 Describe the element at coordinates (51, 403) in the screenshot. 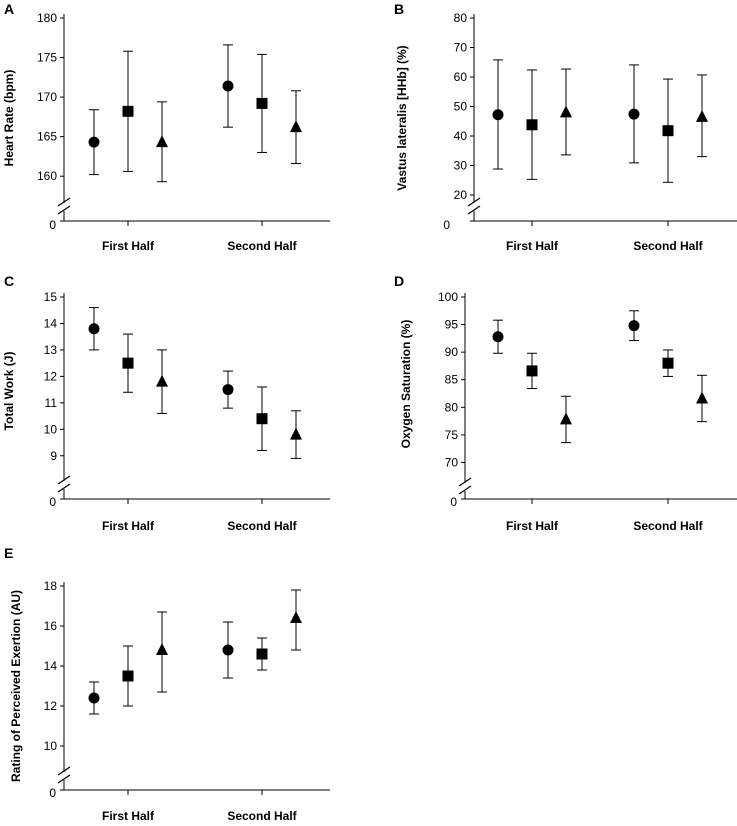

I see `panel-c-y-tick-label: 11` at that location.